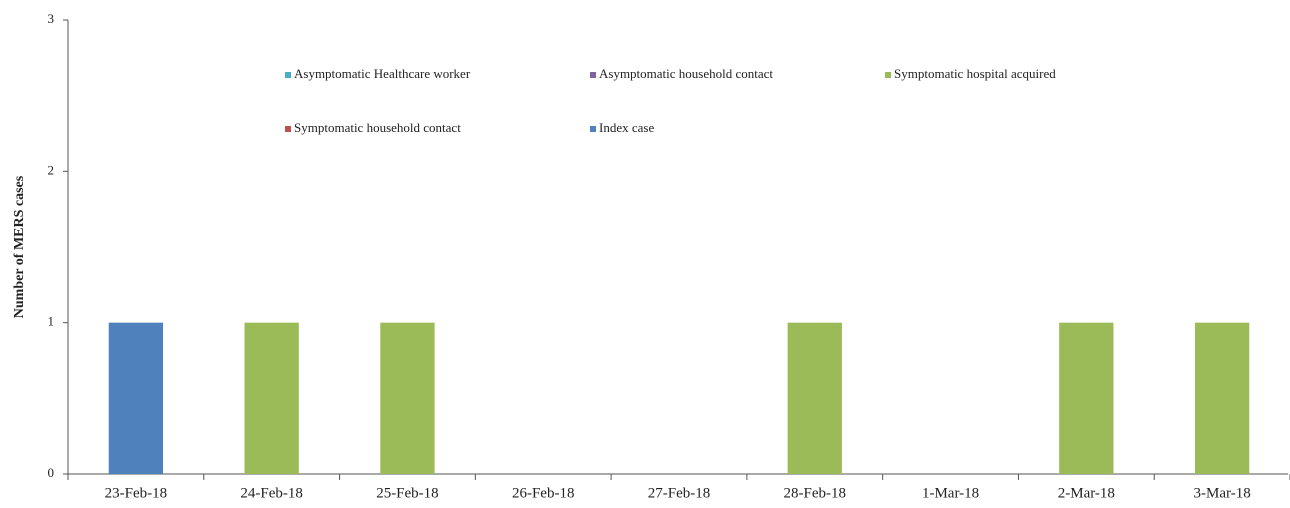 Image resolution: width=1290 pixels, height=508 pixels. What do you see at coordinates (543, 493) in the screenshot?
I see `x-tick-label: 26-Feb-18` at bounding box center [543, 493].